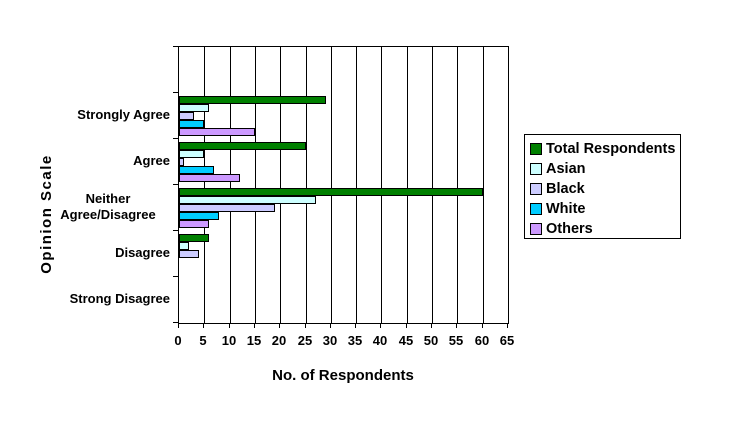  I want to click on legend-swatch-others, so click(536, 229).